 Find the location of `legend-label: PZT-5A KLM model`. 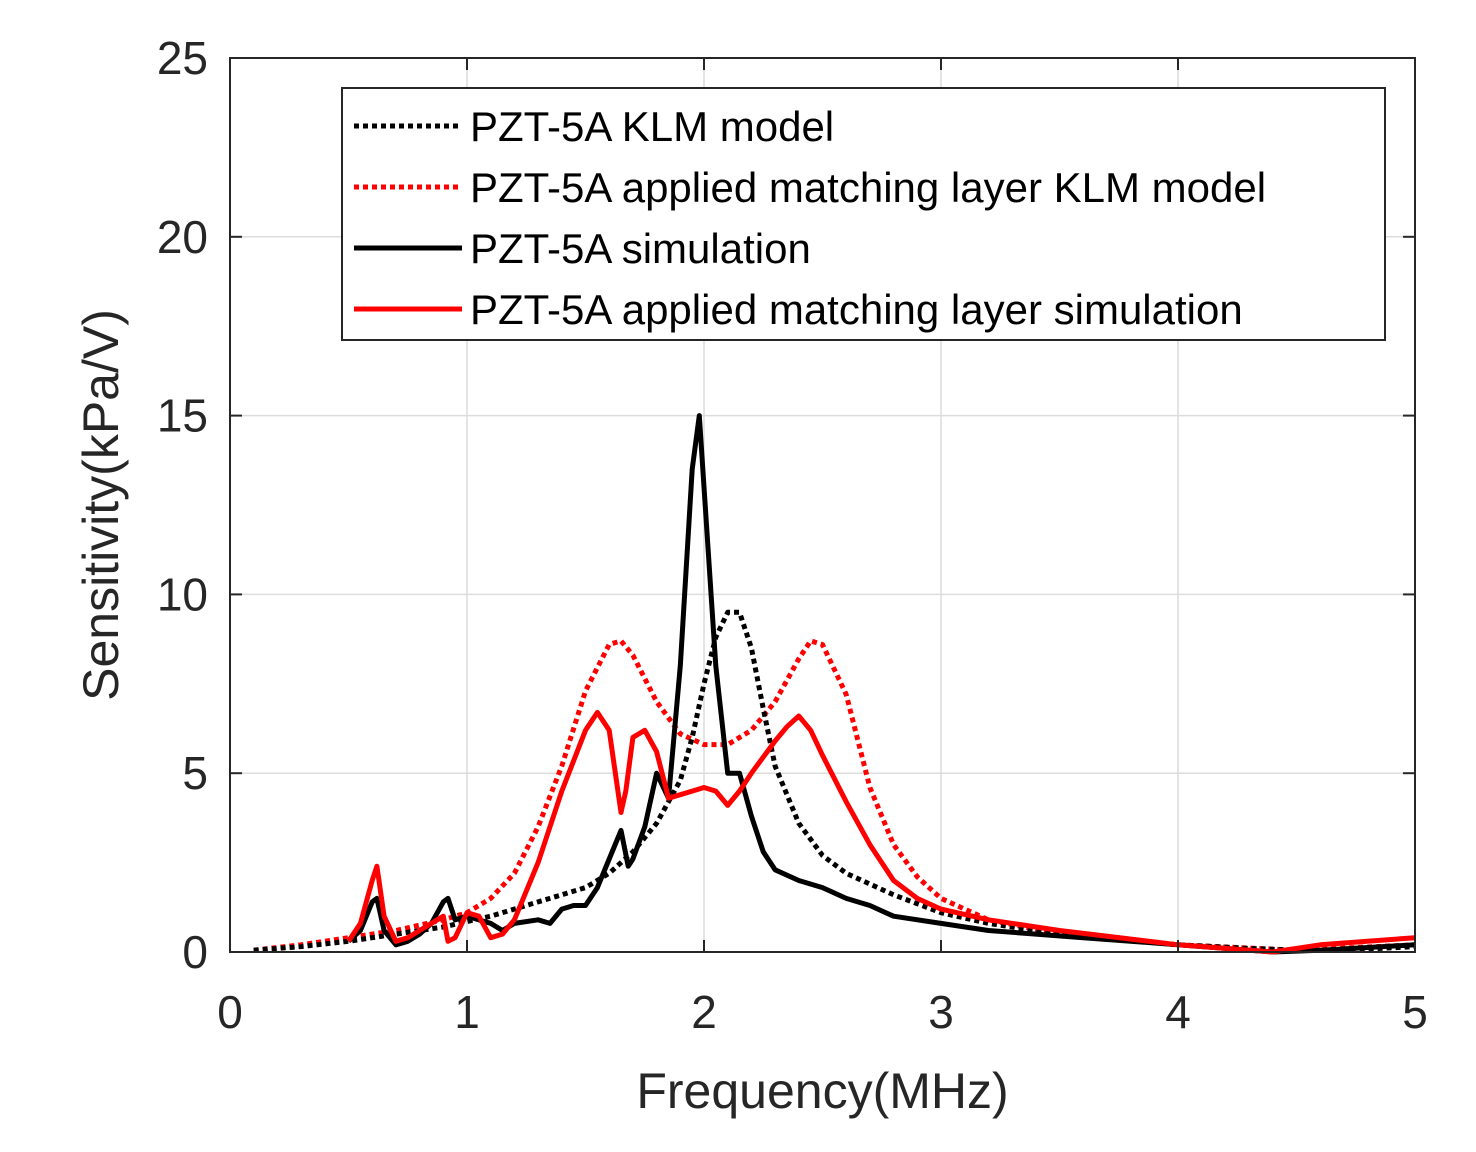

legend-label: PZT-5A KLM model is located at coordinates (652, 126).